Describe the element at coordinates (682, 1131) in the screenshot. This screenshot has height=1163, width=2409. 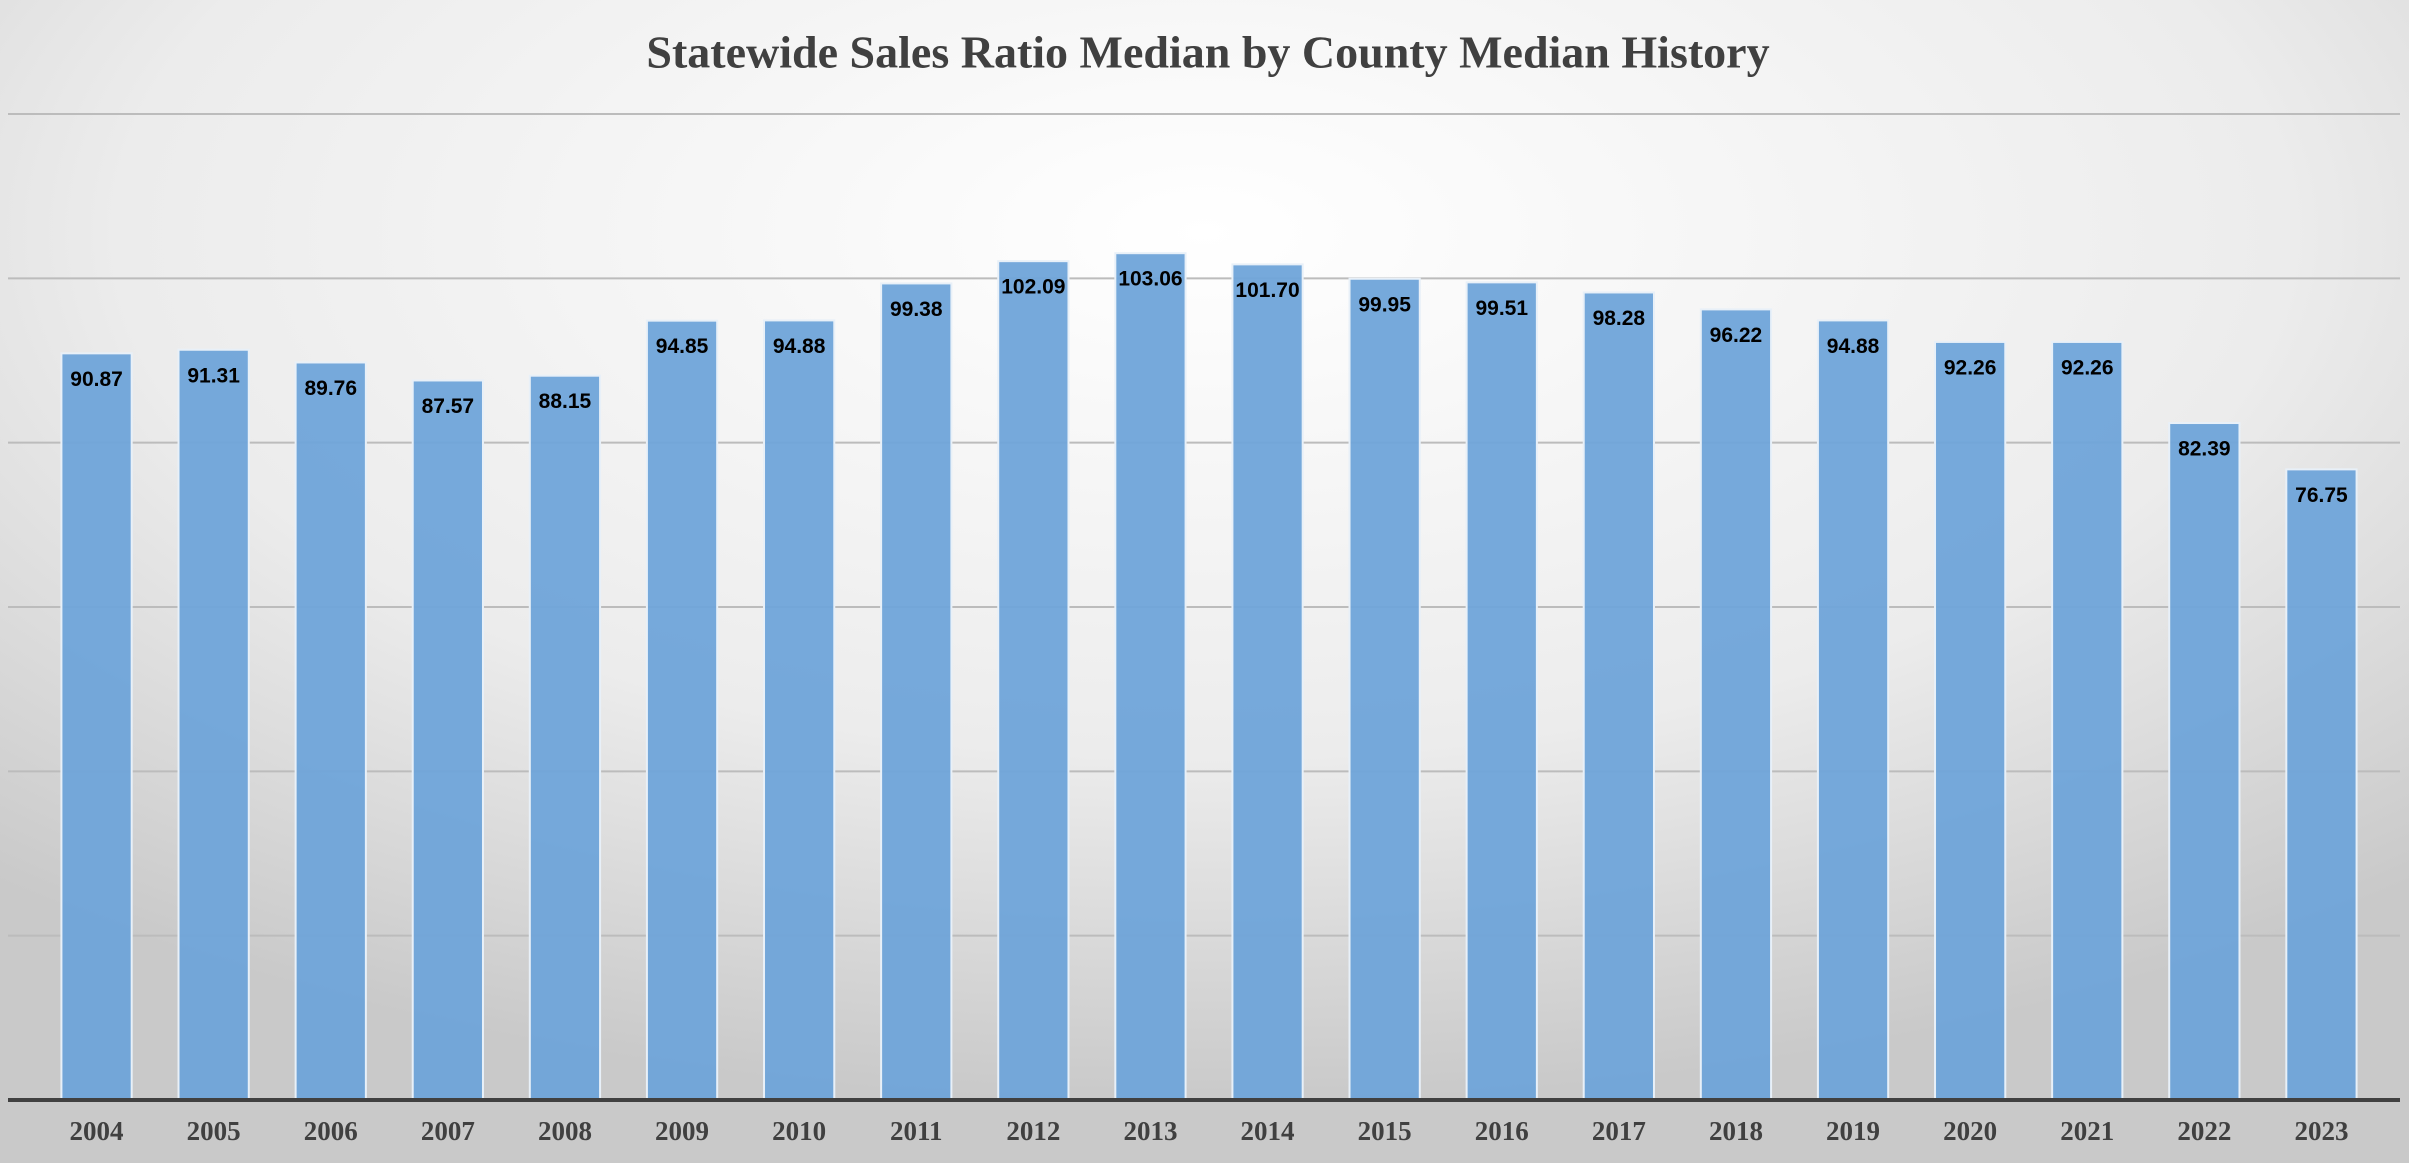
I see `x-tick-label: 2009` at that location.